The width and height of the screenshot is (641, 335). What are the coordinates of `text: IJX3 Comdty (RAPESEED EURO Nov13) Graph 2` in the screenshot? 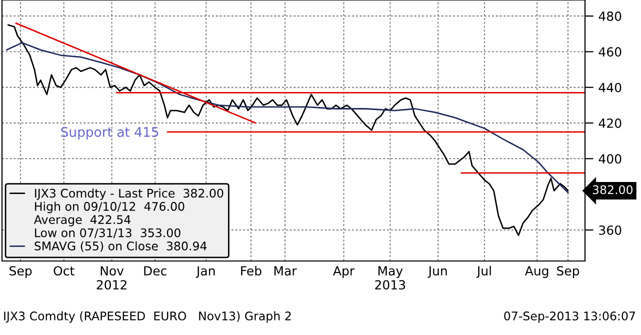 It's located at (147, 317).